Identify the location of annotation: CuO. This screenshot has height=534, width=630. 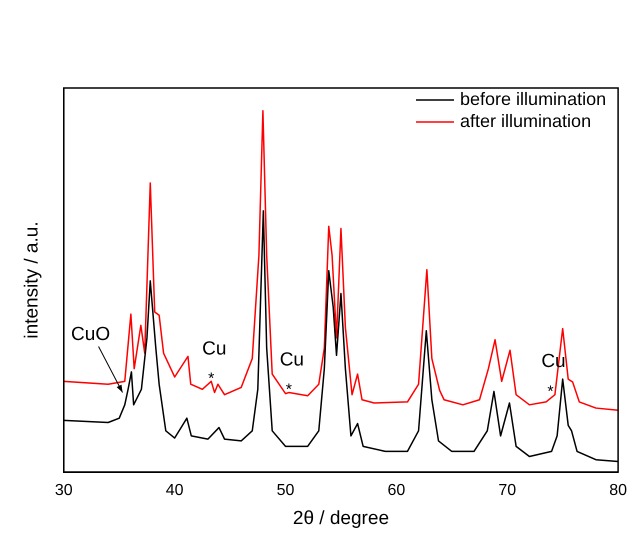
(90, 334).